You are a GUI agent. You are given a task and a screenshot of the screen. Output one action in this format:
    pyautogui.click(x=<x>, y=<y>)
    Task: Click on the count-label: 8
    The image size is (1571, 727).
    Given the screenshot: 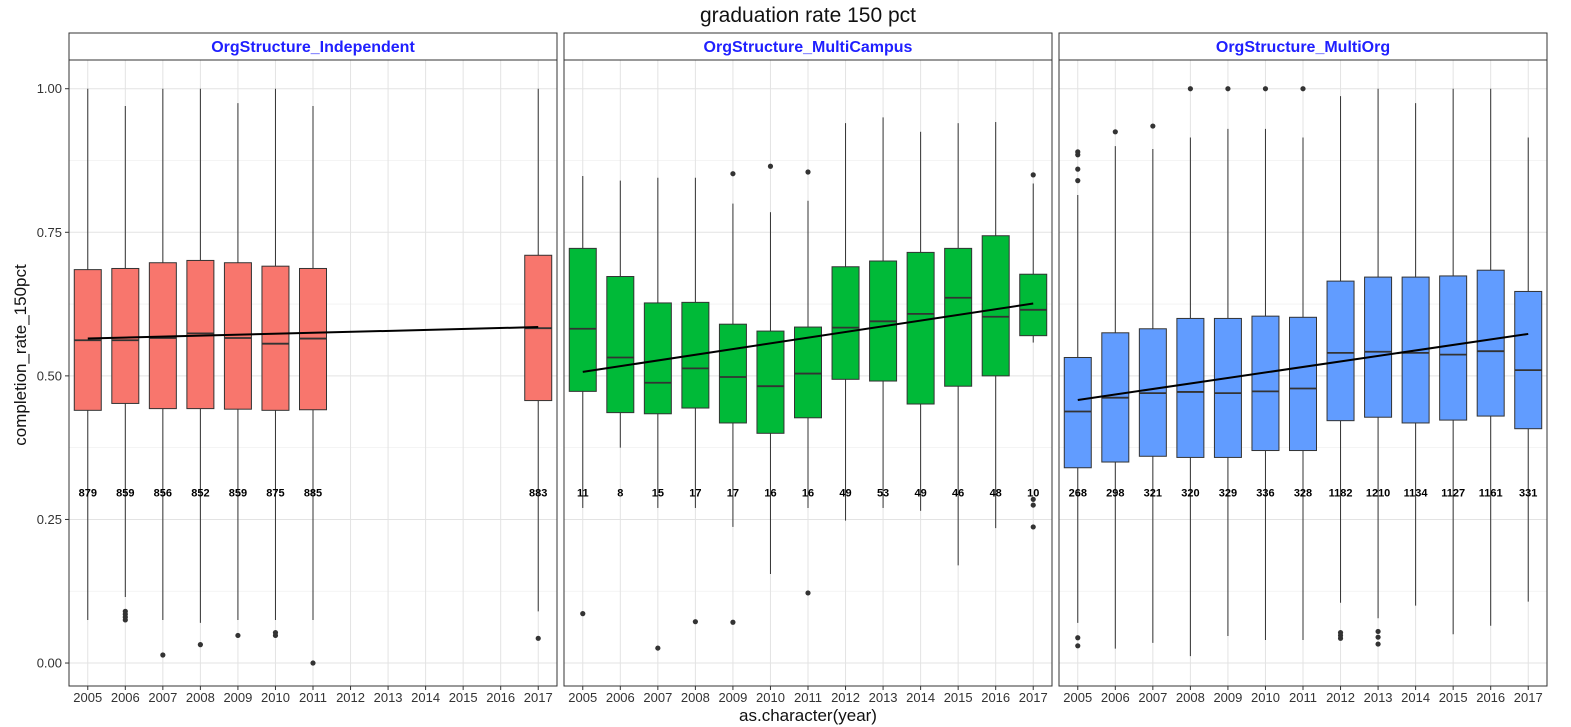 What is the action you would take?
    pyautogui.click(x=620, y=493)
    